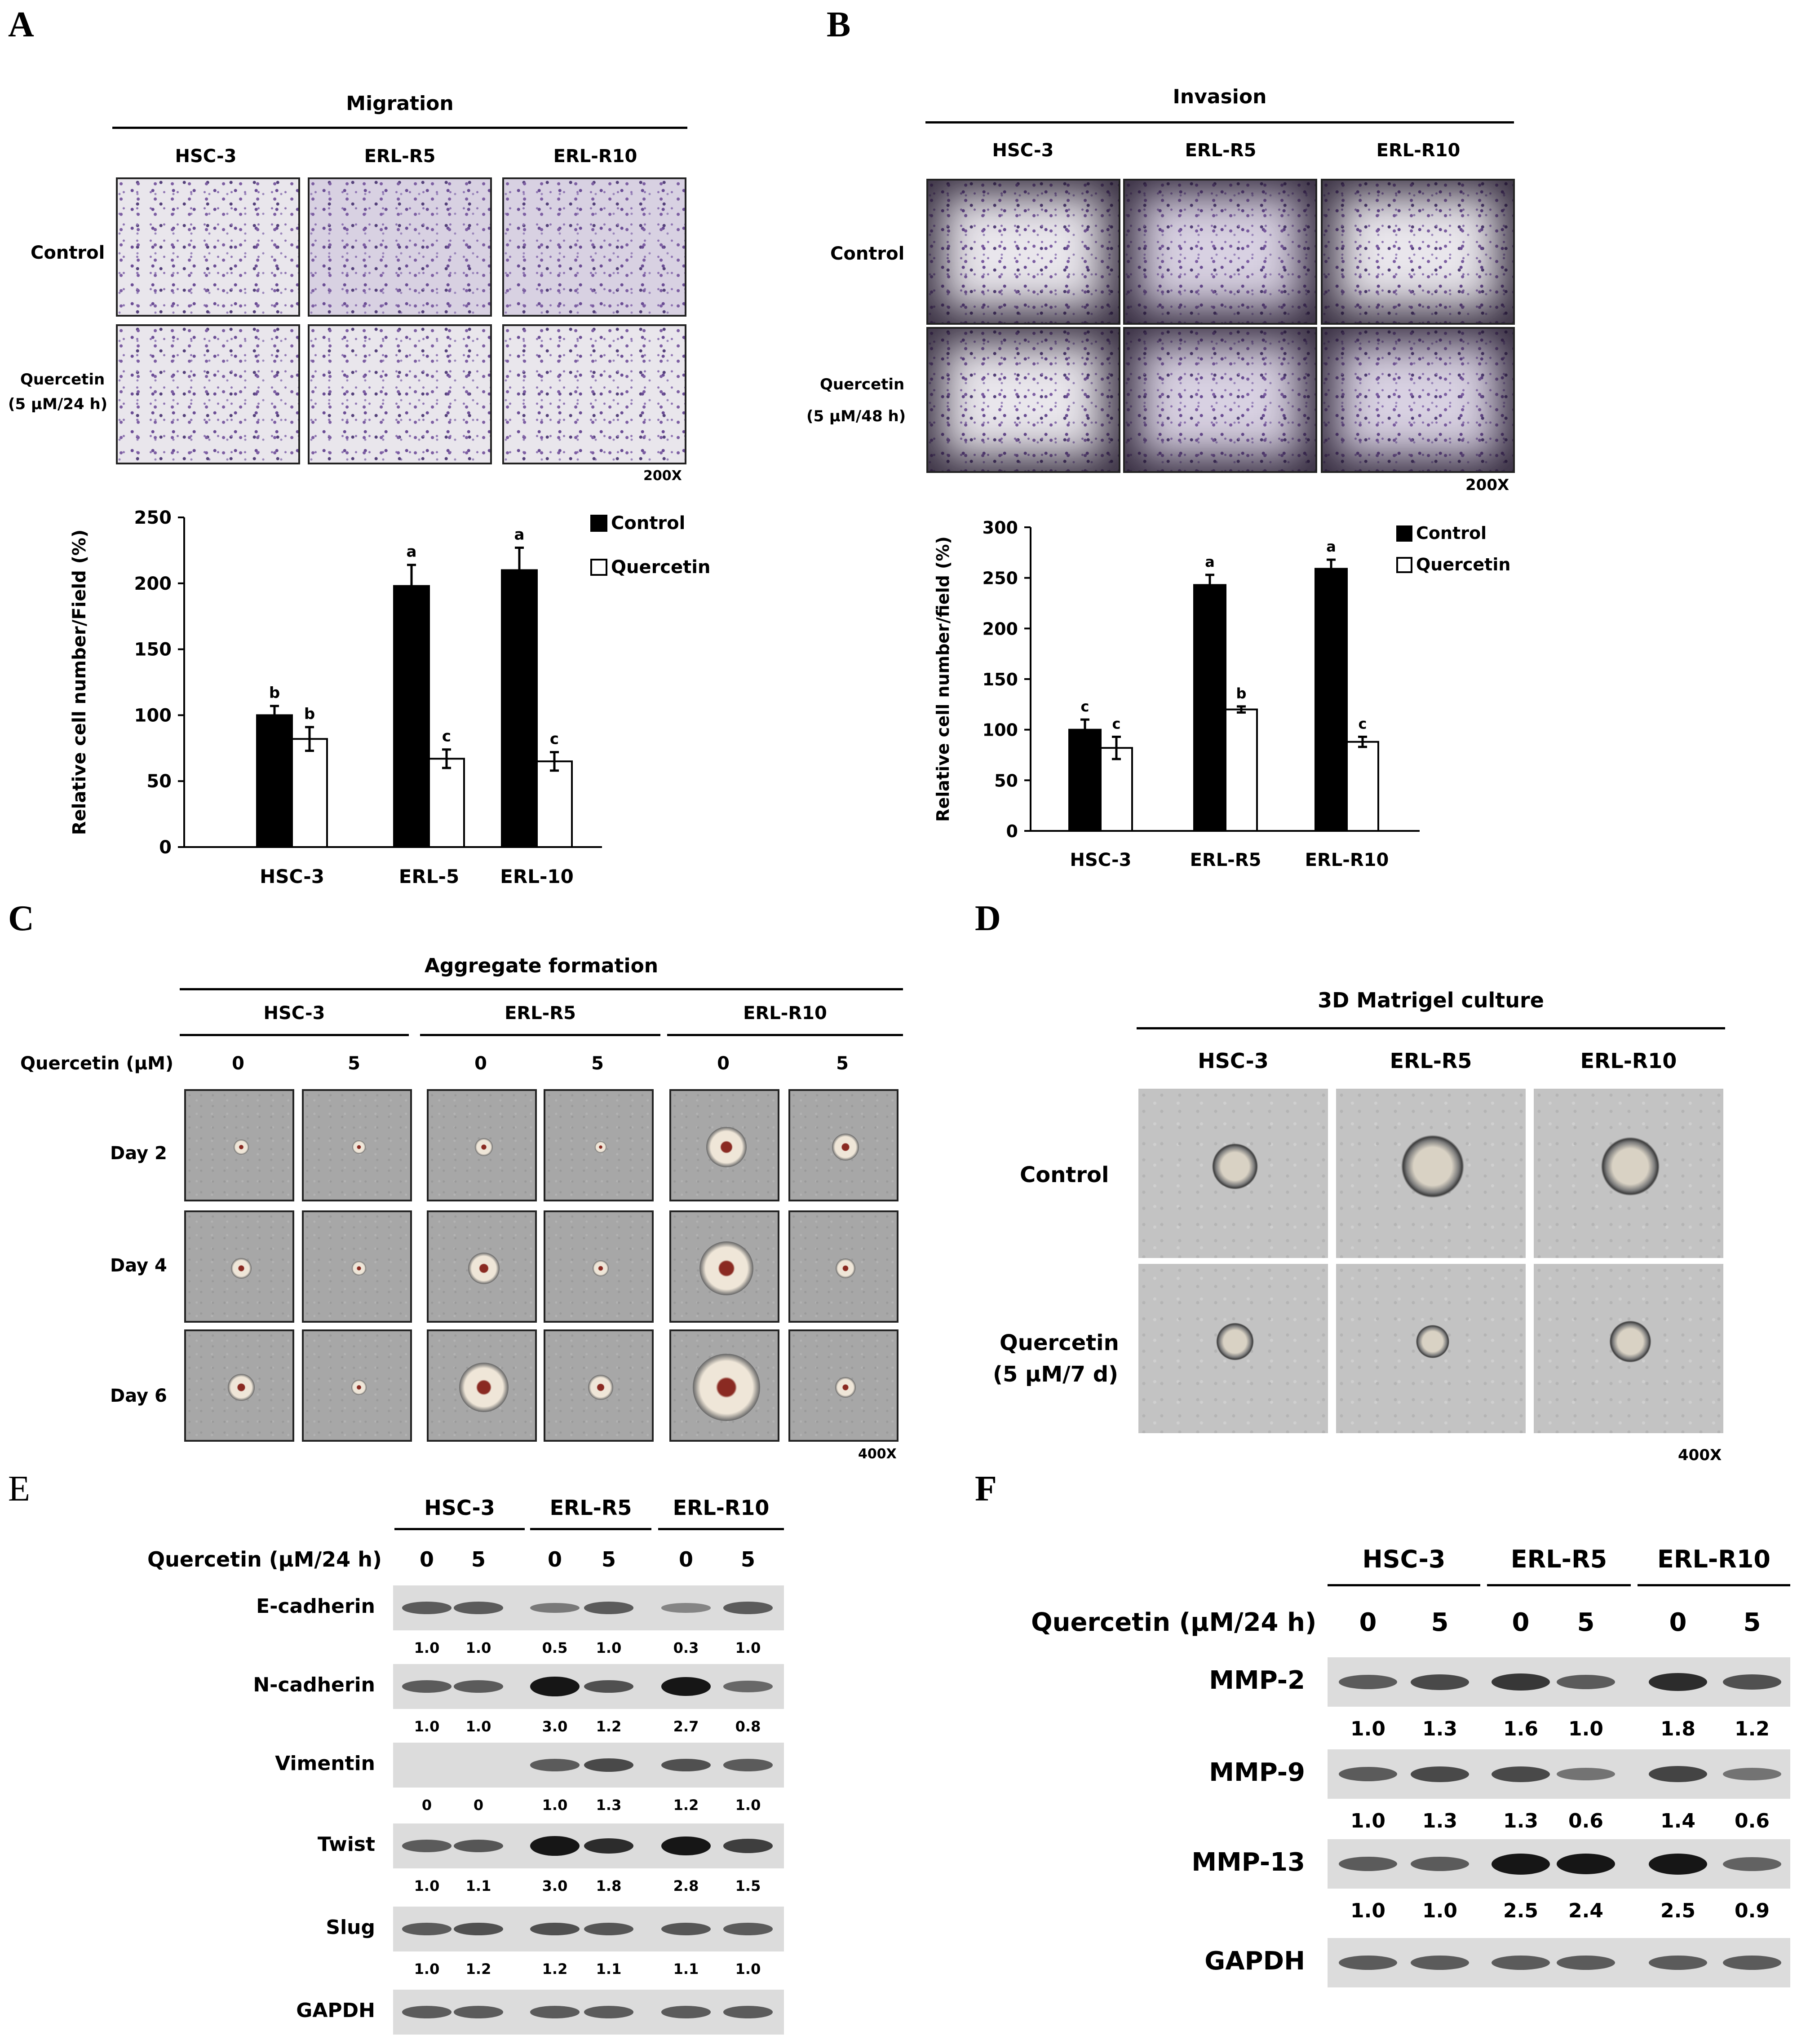 The width and height of the screenshot is (1797, 2044). What do you see at coordinates (1000, 629) in the screenshot?
I see `y-tick-label: 200` at bounding box center [1000, 629].